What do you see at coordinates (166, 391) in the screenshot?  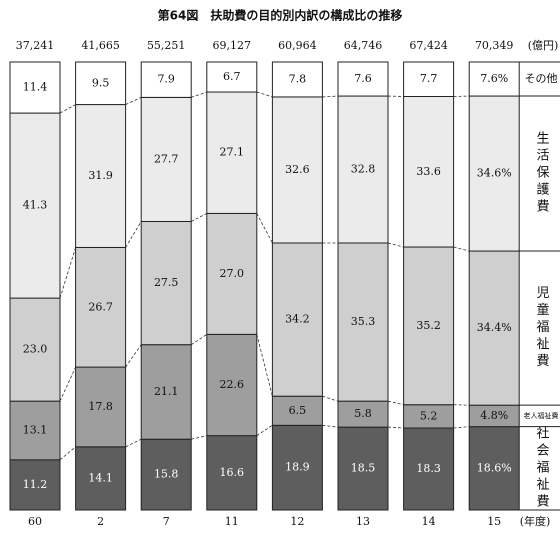 I see `value-label: 21.1` at bounding box center [166, 391].